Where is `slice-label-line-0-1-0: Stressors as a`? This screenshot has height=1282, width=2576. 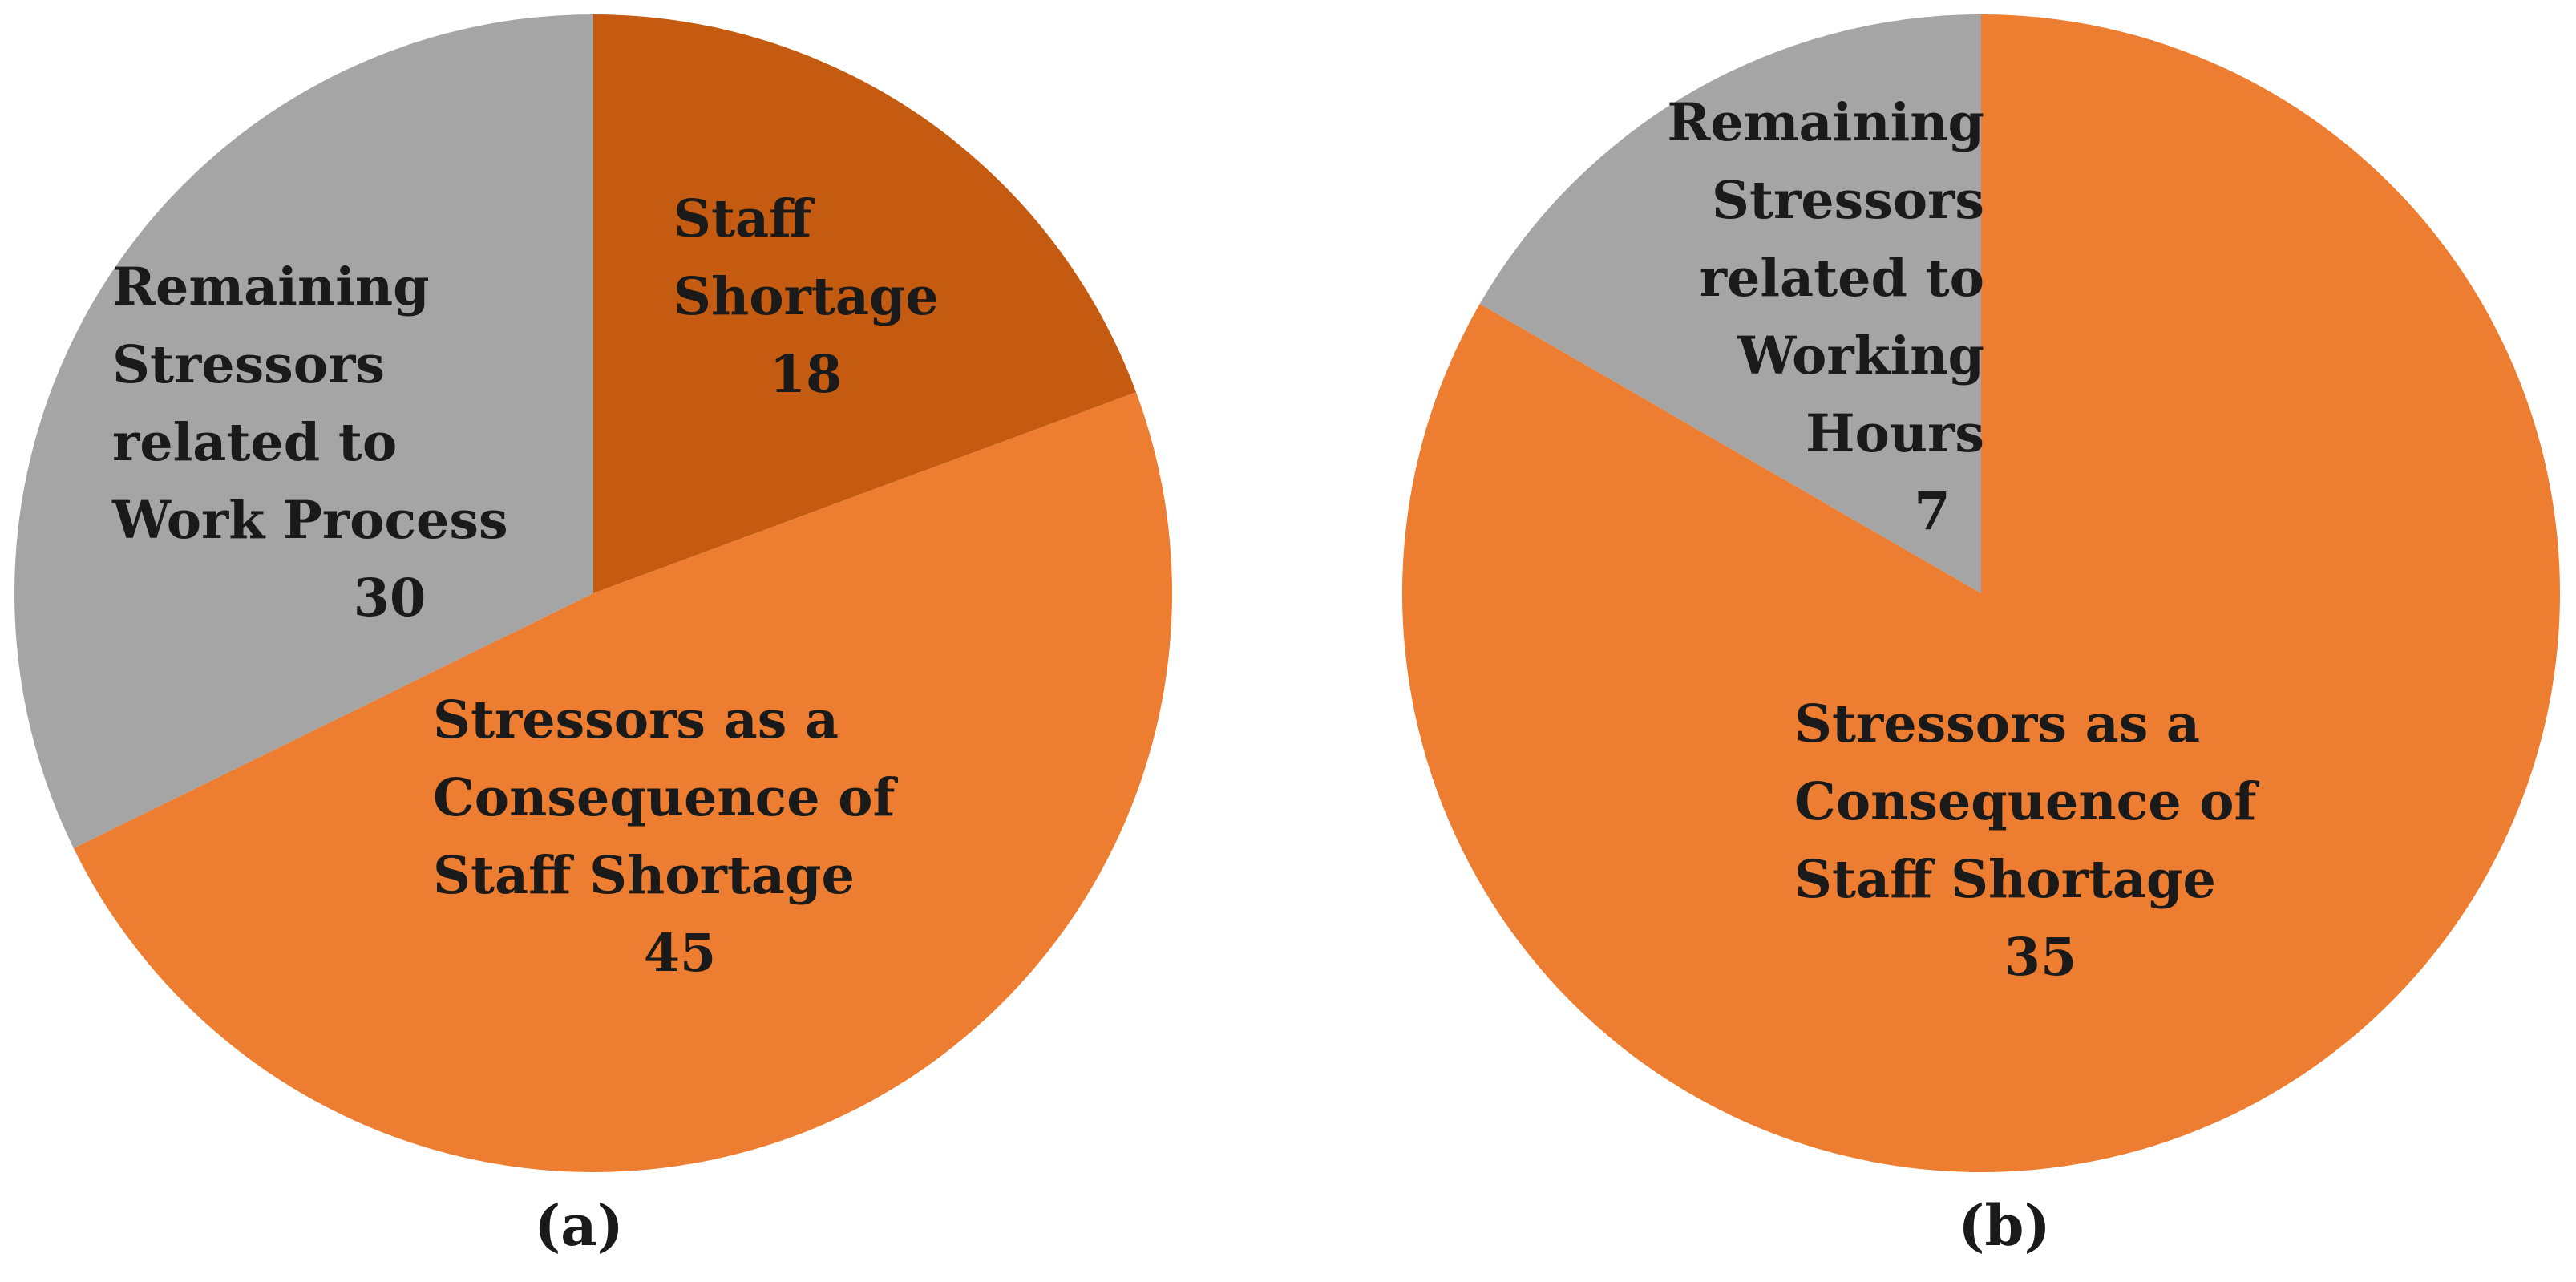 slice-label-line-0-1-0: Stressors as a is located at coordinates (636, 720).